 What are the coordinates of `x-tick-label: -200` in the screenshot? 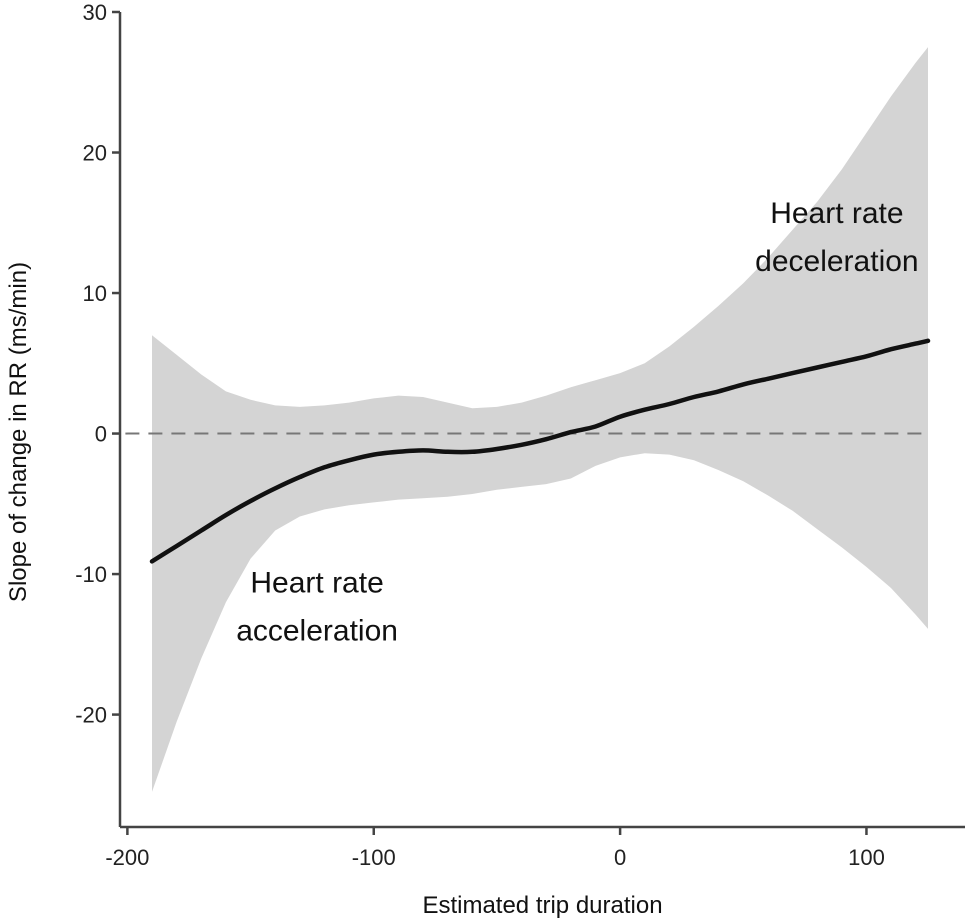 It's located at (127, 857).